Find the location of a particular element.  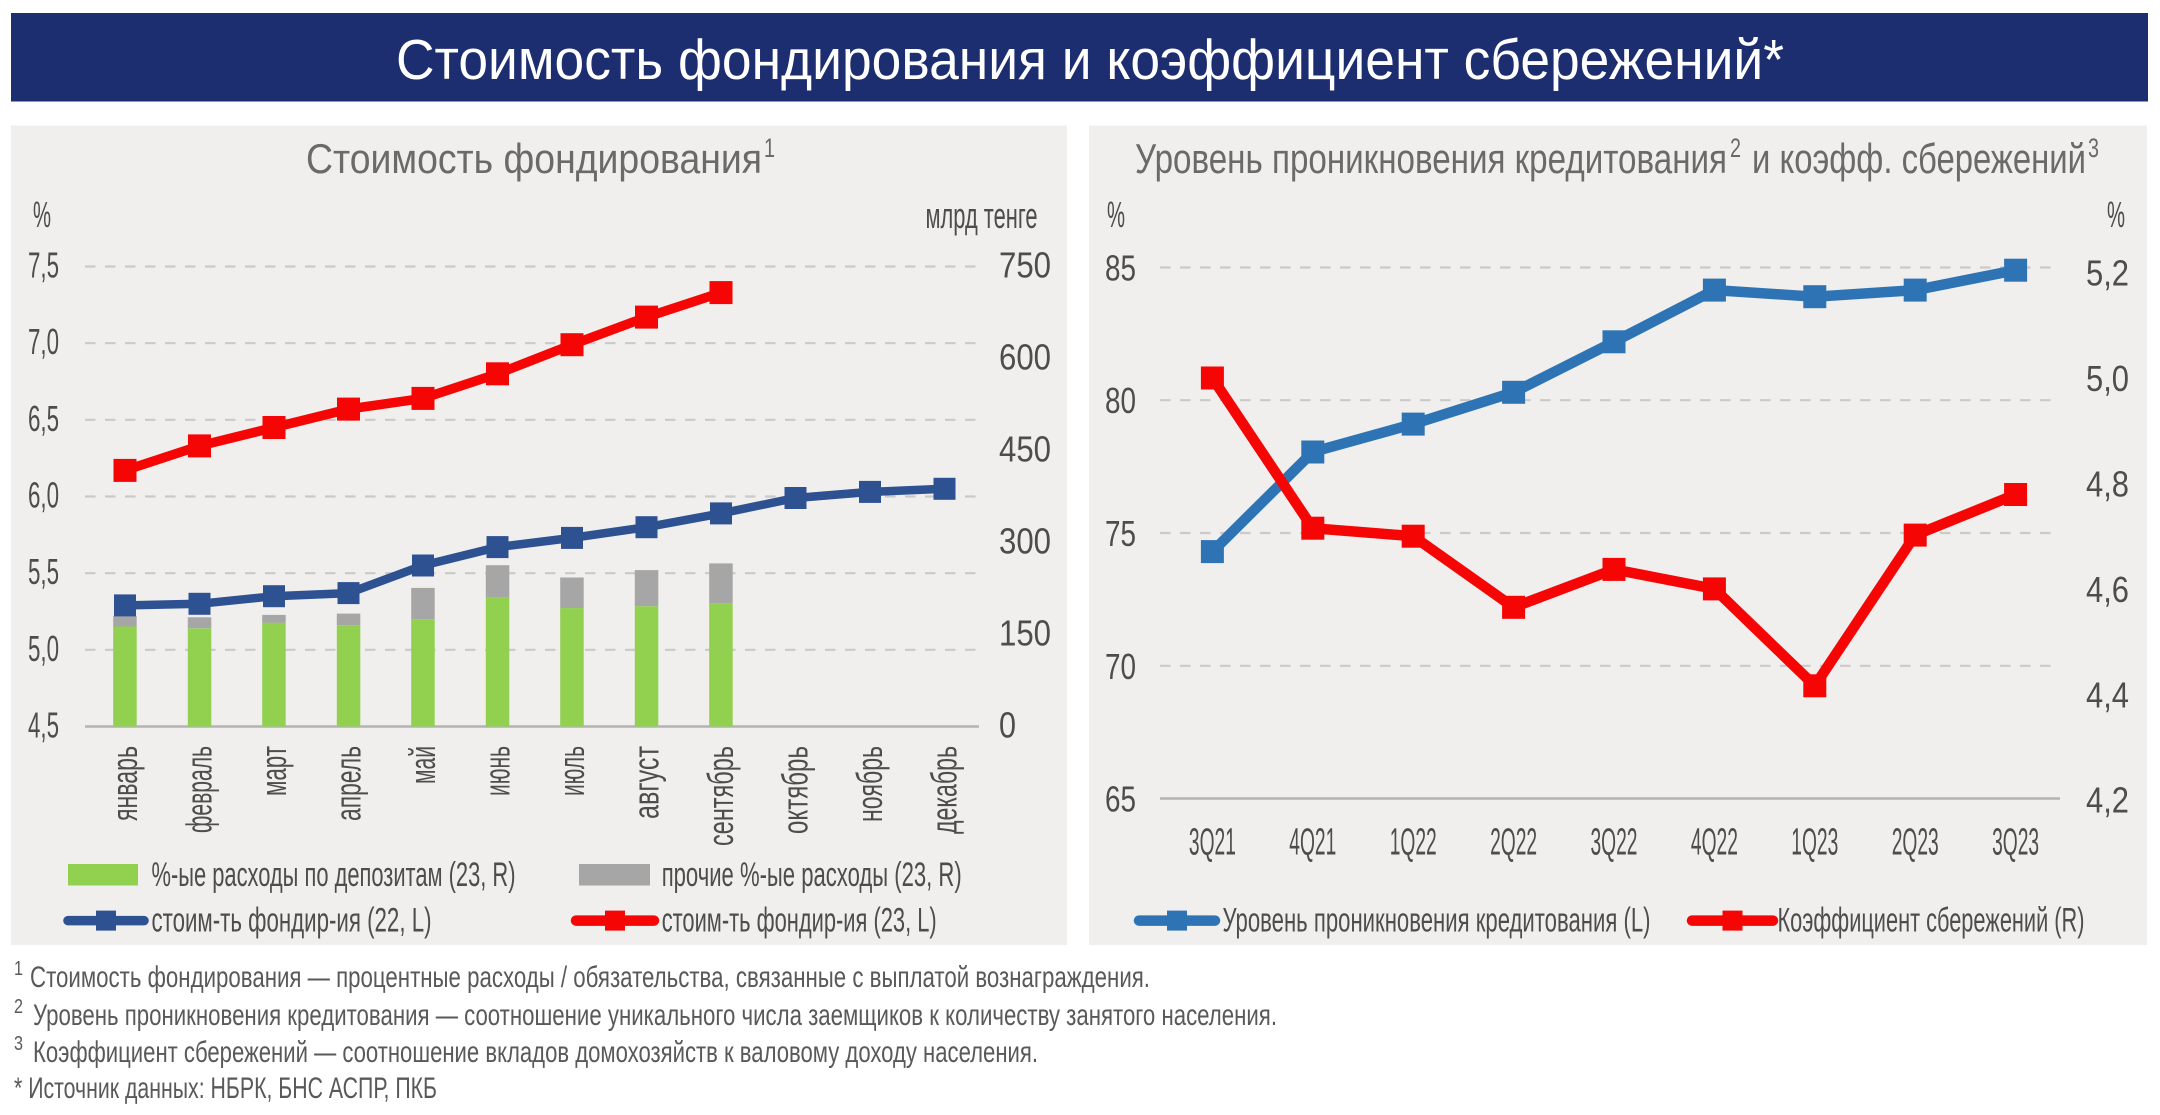

svg-text: 4,8 is located at coordinates (2107, 483).